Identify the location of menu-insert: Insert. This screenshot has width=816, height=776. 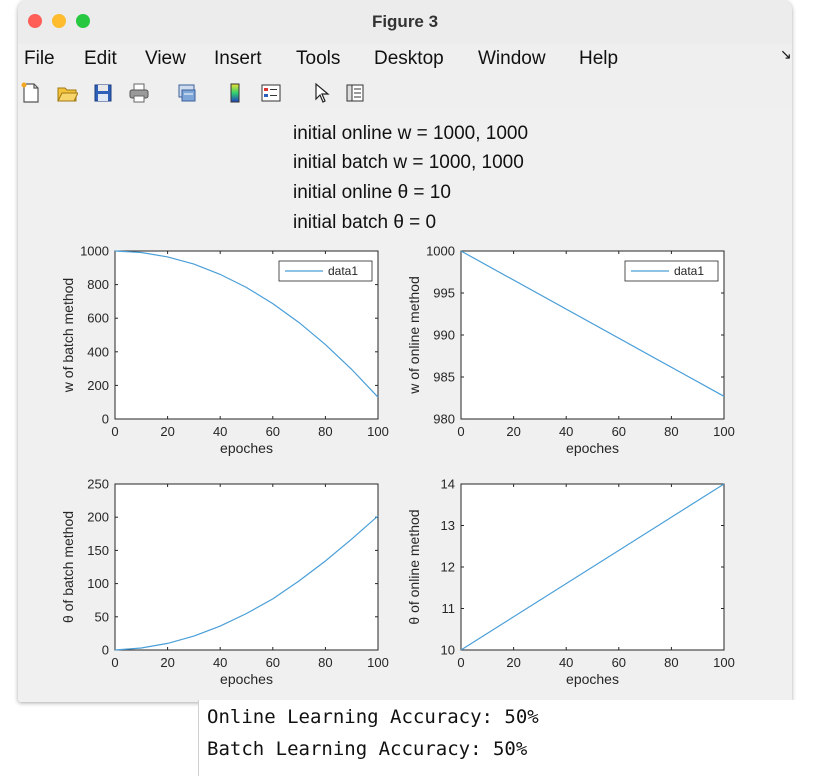
(238, 58).